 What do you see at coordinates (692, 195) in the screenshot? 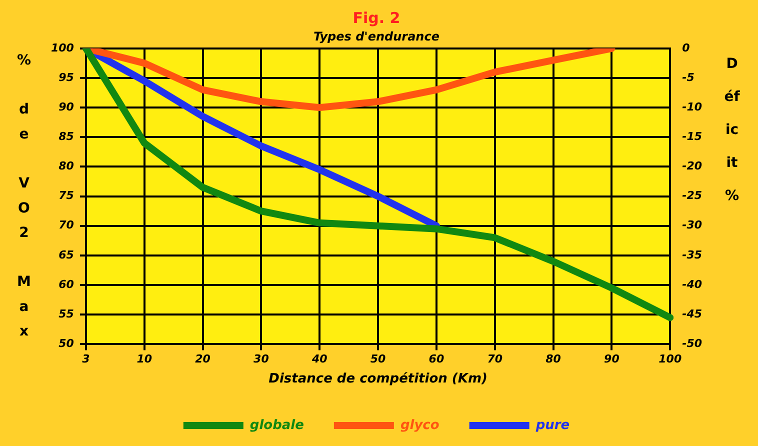
I see `y2-tick-label: -25` at bounding box center [692, 195].